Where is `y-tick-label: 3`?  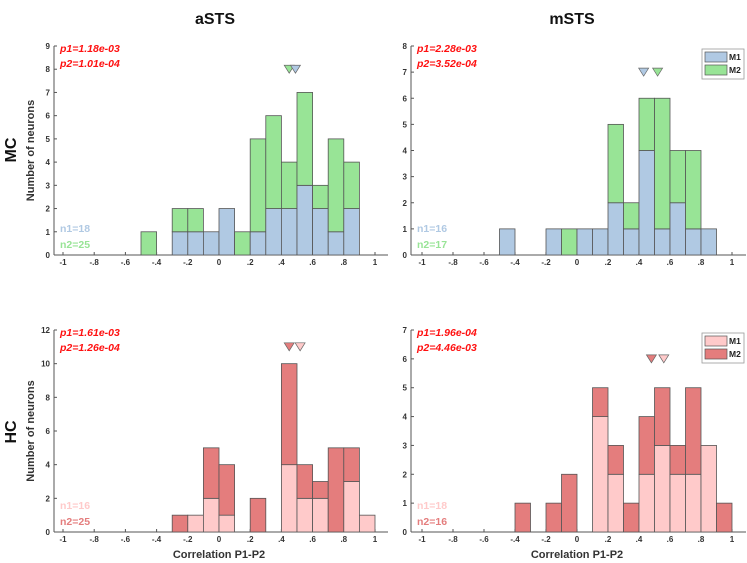 y-tick-label: 3 is located at coordinates (48, 185).